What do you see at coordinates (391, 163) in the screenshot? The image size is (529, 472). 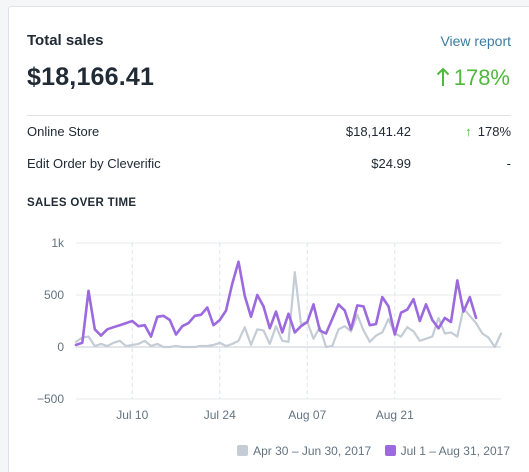 I see `channel-amount: $24.99` at bounding box center [391, 163].